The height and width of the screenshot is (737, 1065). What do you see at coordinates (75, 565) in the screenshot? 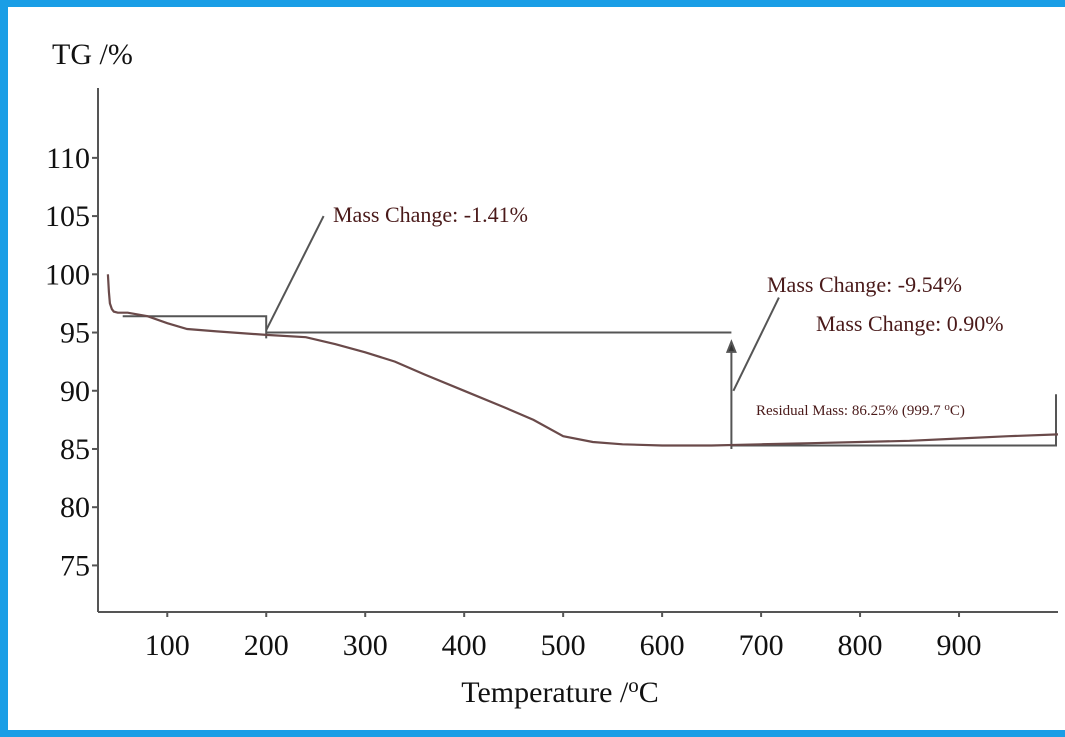
I see `y-tick-label: 75` at bounding box center [75, 565].